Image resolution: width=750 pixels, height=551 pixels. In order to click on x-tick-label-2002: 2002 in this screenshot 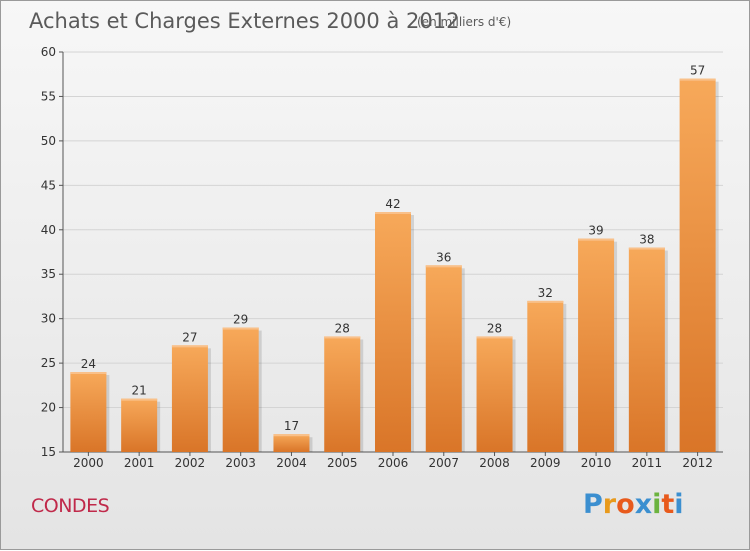, I will do `click(190, 463)`.